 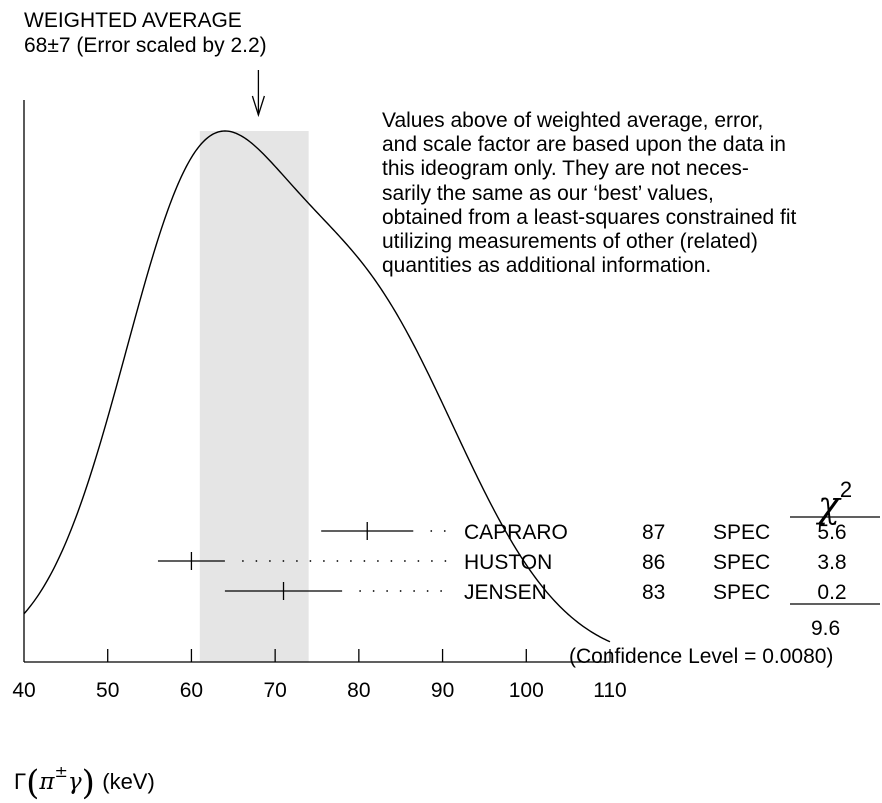 What do you see at coordinates (609, 690) in the screenshot?
I see `x-tick-label: 110` at bounding box center [609, 690].